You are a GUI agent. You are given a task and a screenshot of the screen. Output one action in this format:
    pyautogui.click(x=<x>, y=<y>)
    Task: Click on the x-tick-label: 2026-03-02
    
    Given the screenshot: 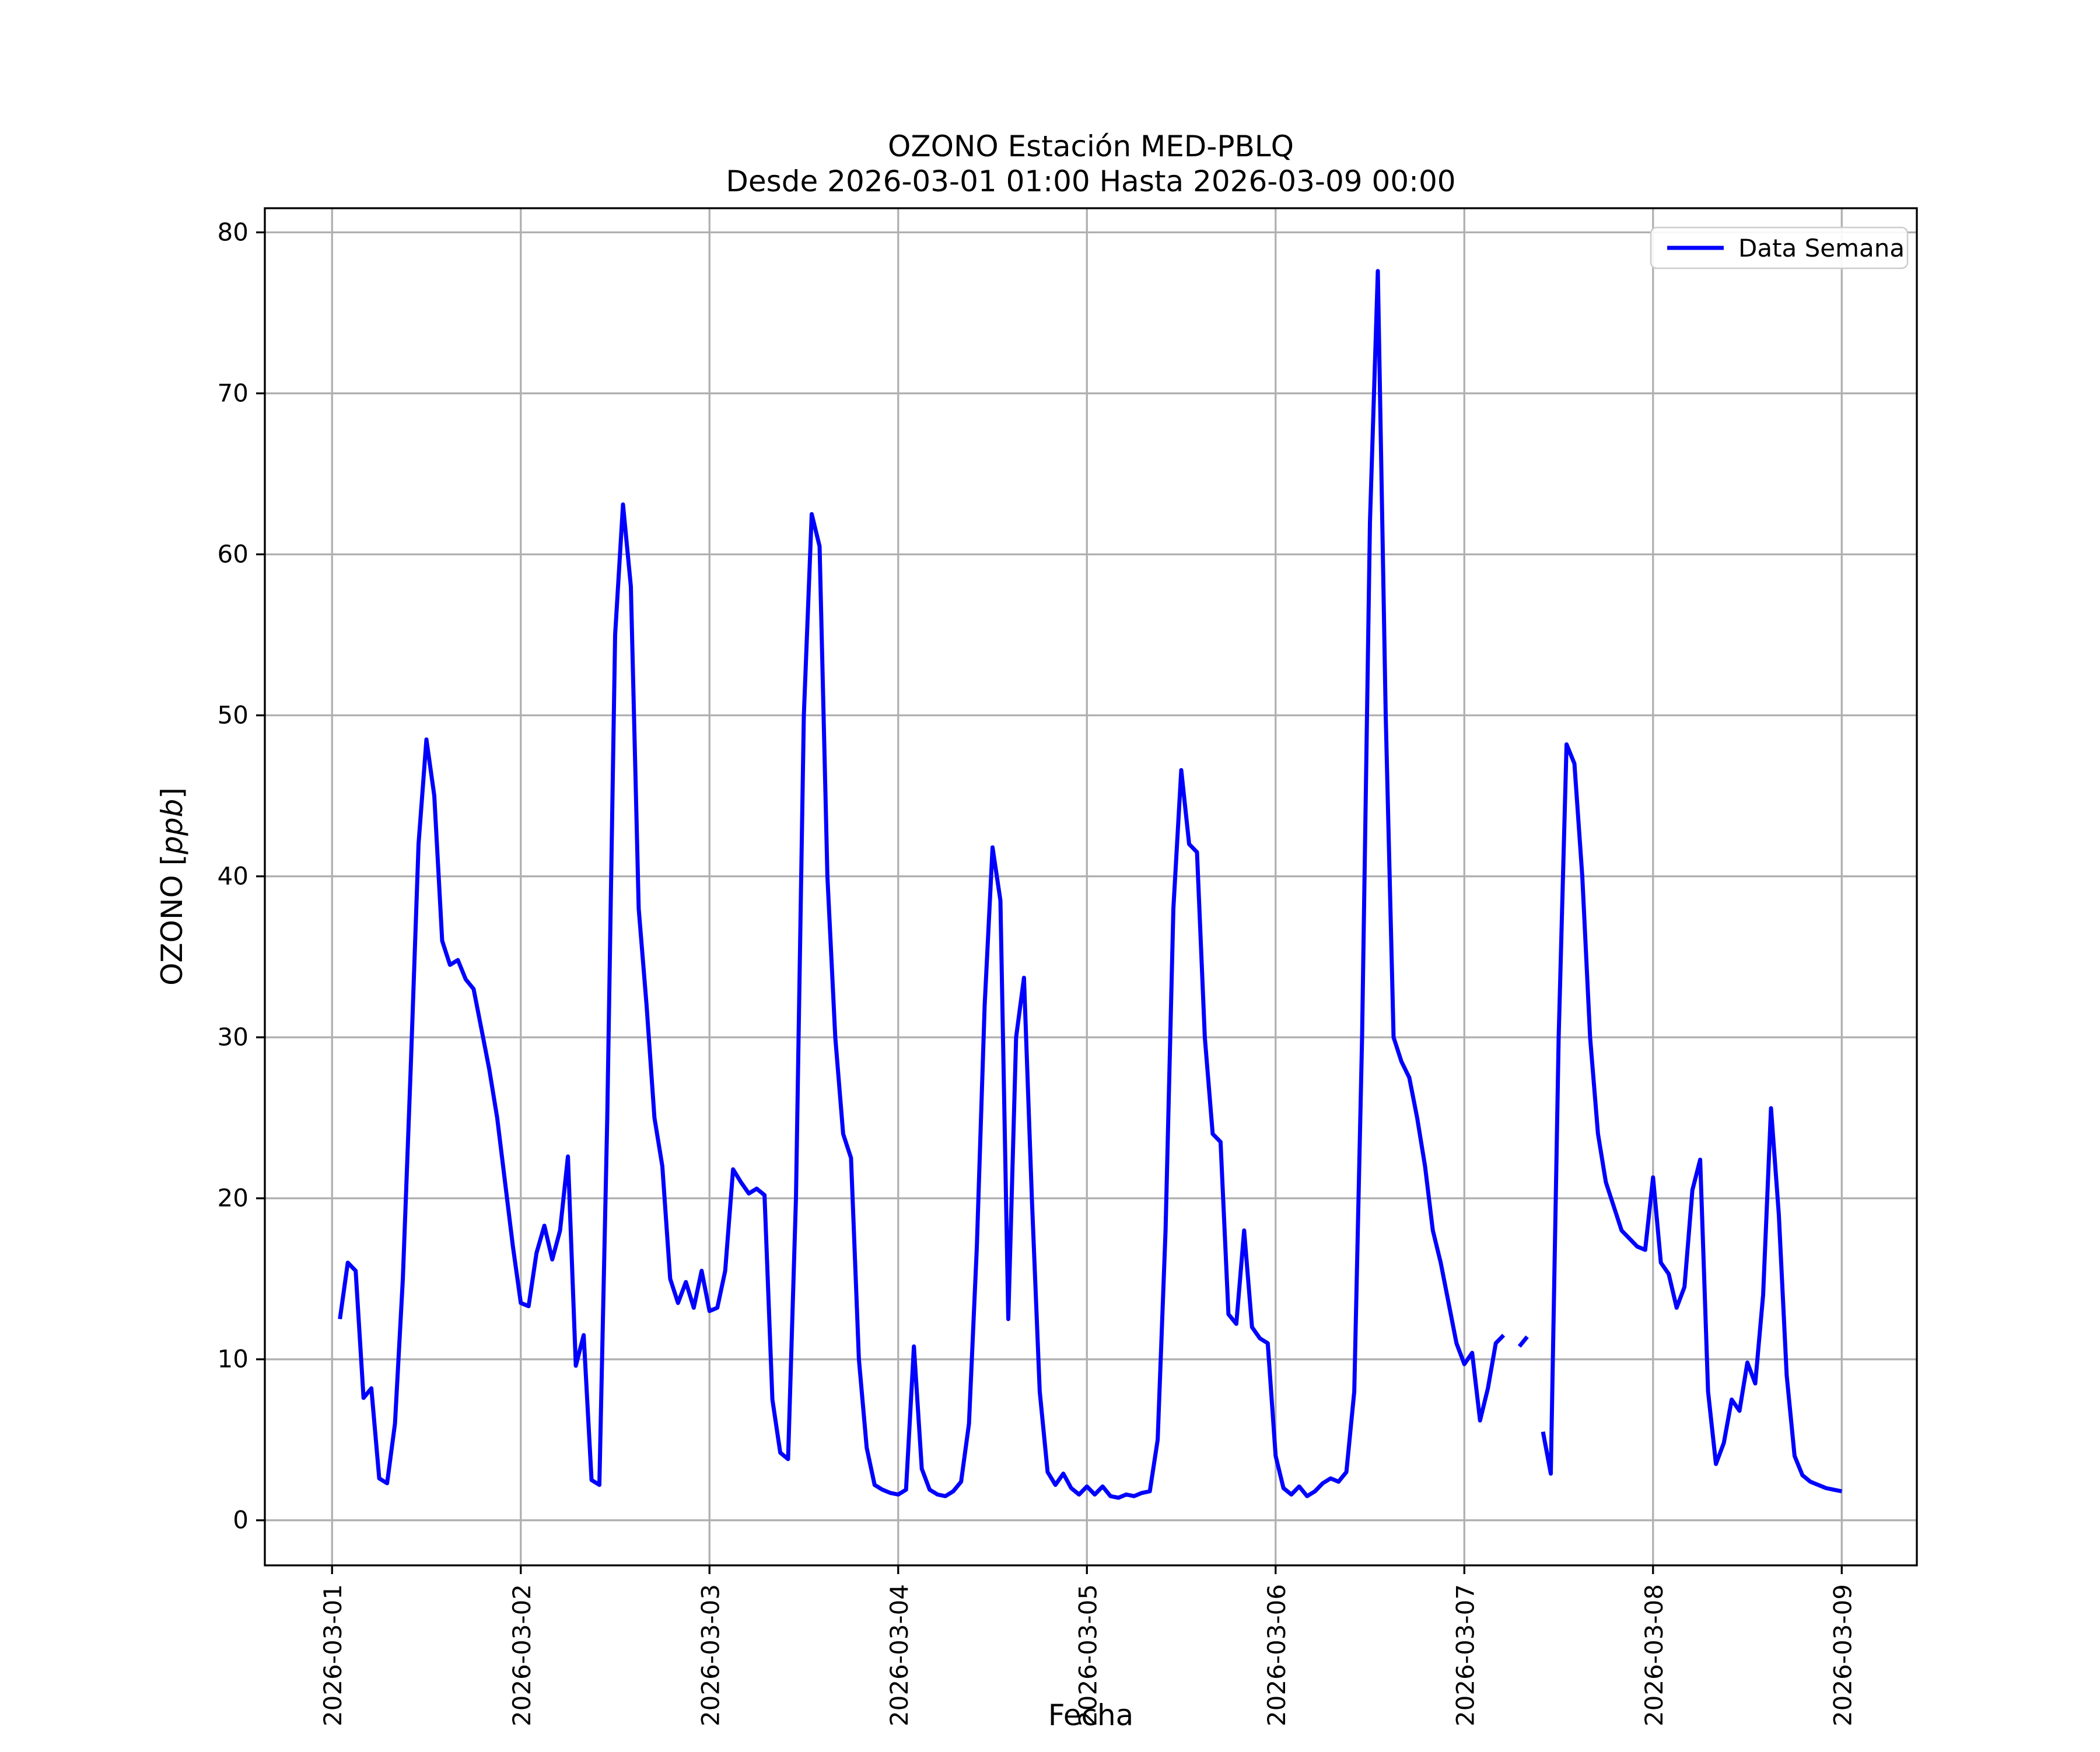 What is the action you would take?
    pyautogui.click(x=522, y=1655)
    